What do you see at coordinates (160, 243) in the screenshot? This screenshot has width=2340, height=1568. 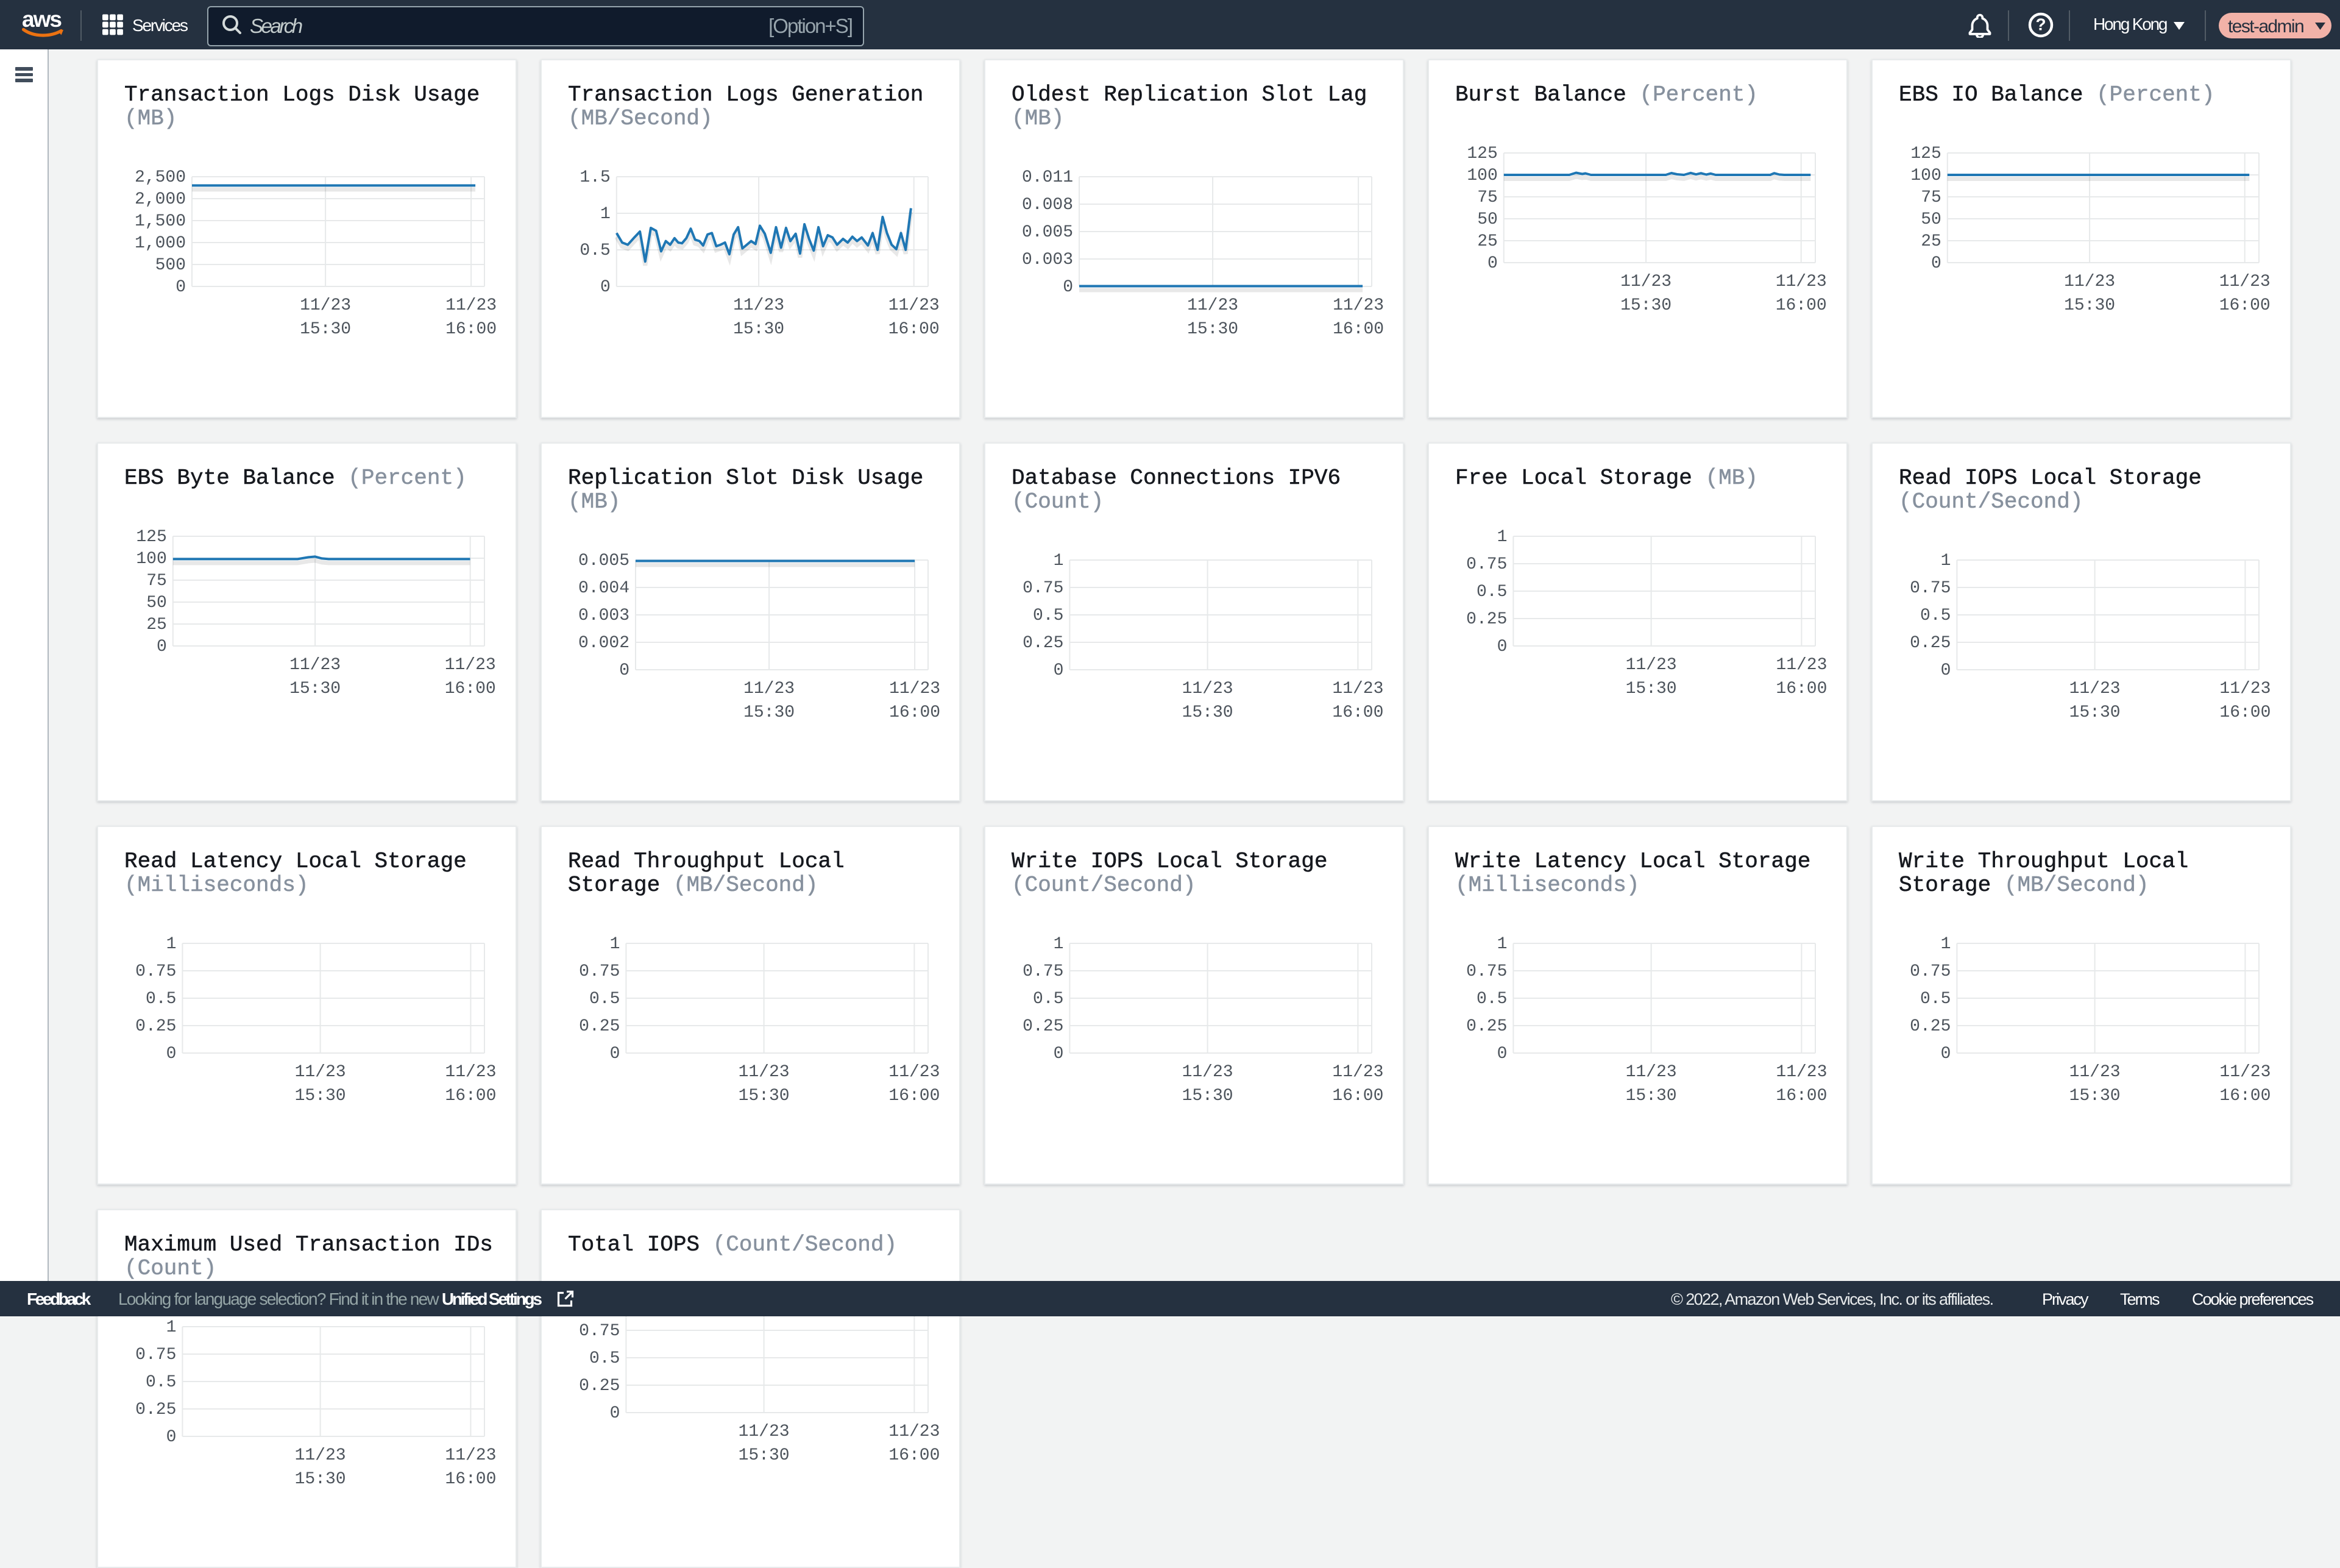 I see `svg-text: 1,000` at bounding box center [160, 243].